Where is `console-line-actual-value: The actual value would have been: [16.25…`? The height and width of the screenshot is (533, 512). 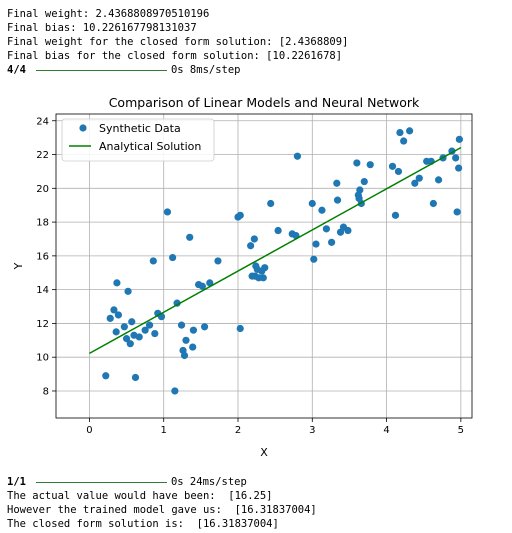
console-line-actual-value: The actual value would have been: [16.25… is located at coordinates (140, 496).